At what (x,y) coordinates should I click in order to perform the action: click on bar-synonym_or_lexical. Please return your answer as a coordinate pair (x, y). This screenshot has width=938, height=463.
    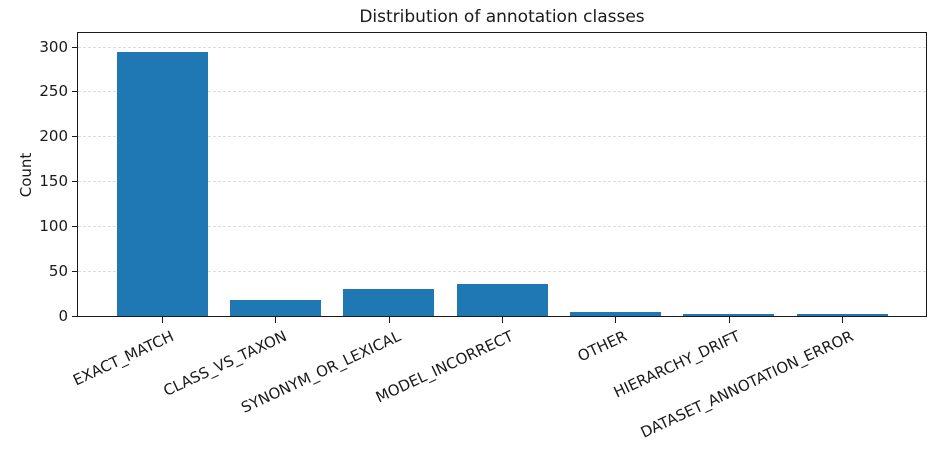
    Looking at the image, I should click on (389, 302).